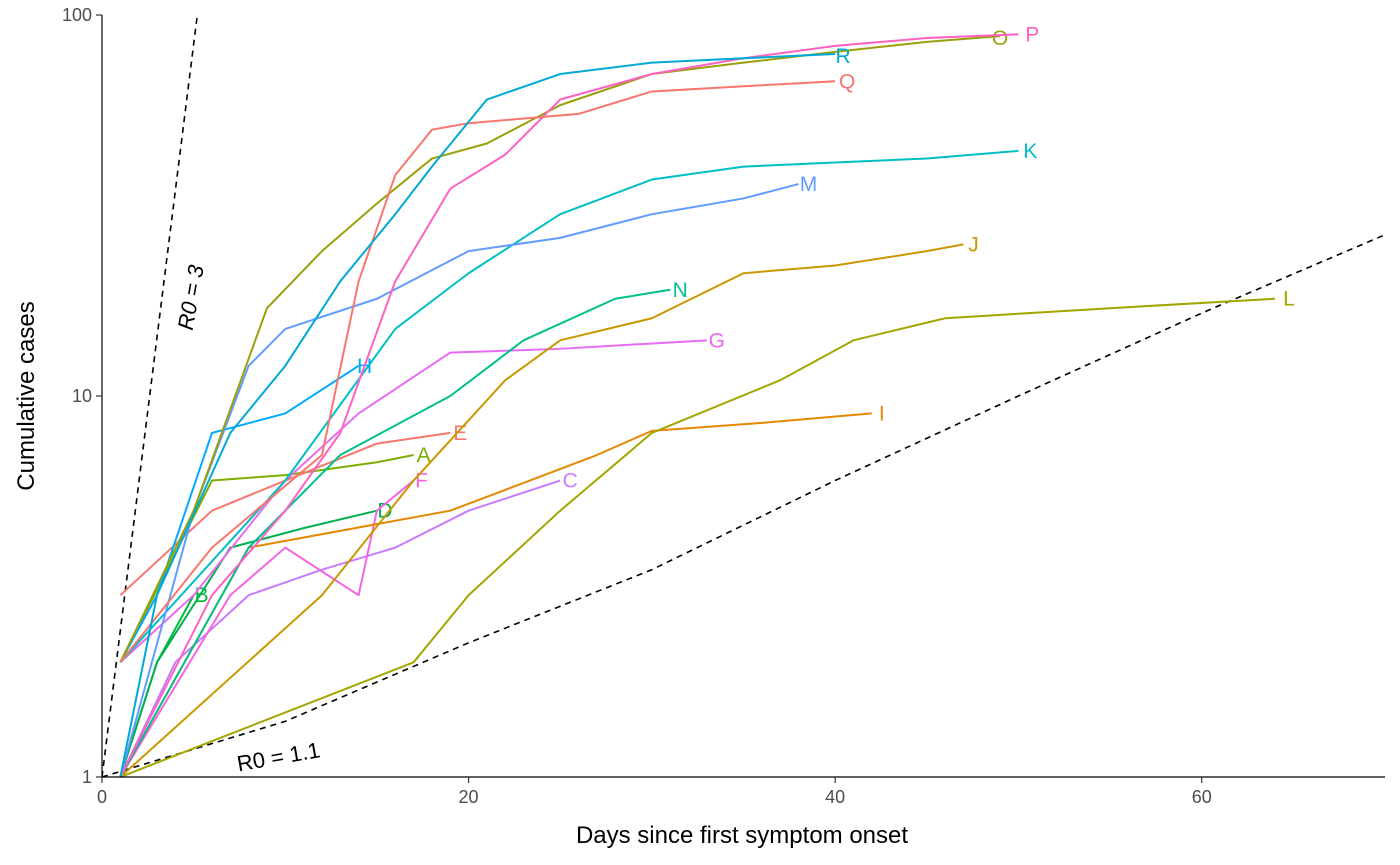 The height and width of the screenshot is (865, 1400). Describe the element at coordinates (1032, 34) in the screenshot. I see `series-label-p: P` at that location.